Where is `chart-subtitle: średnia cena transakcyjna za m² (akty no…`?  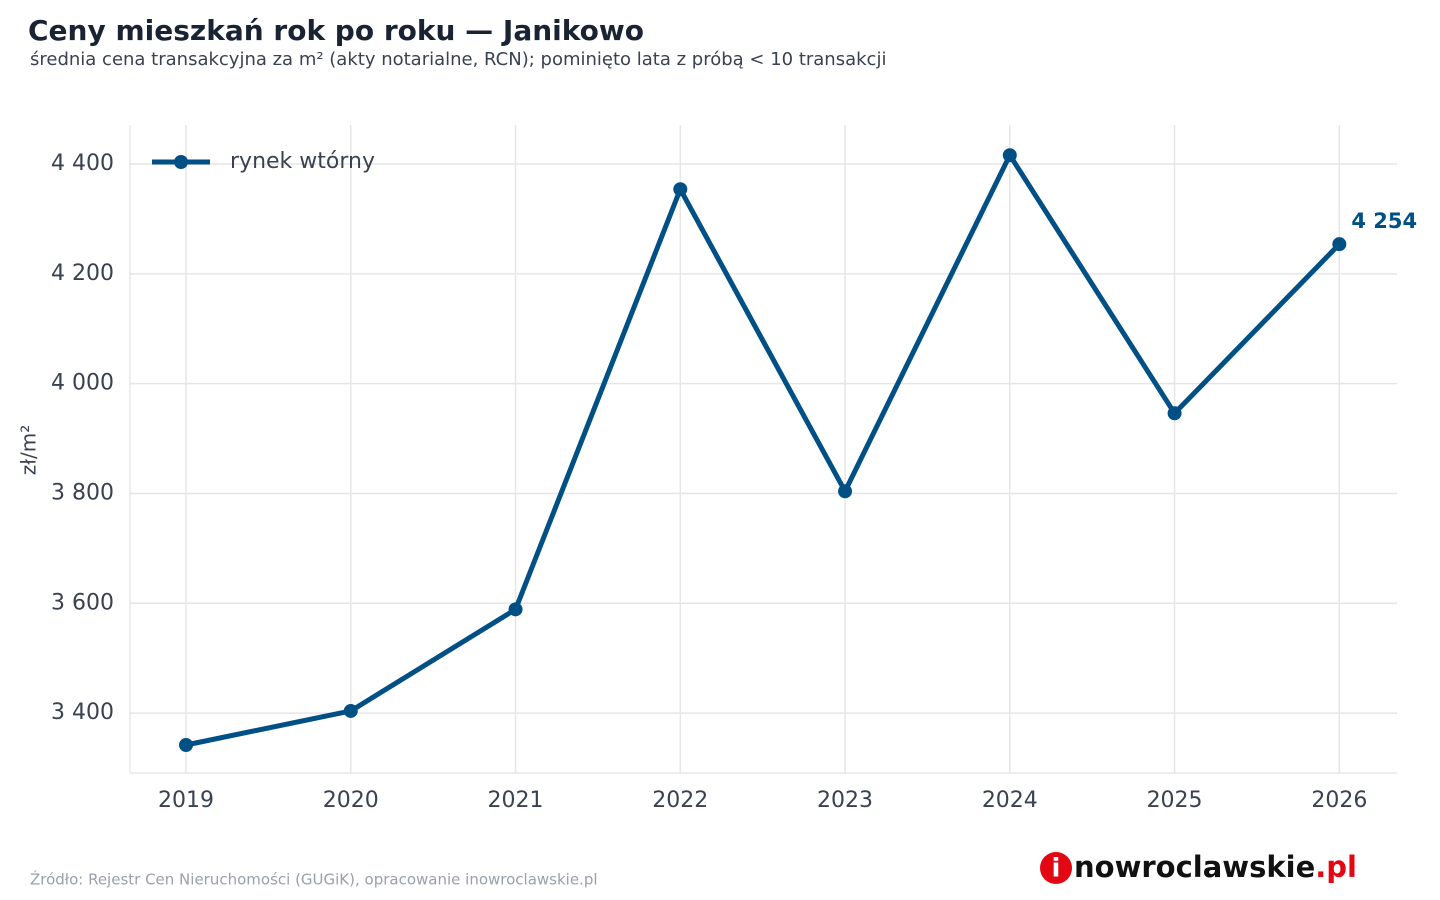
chart-subtitle: średnia cena transakcyjna za m² (akty no… is located at coordinates (458, 59).